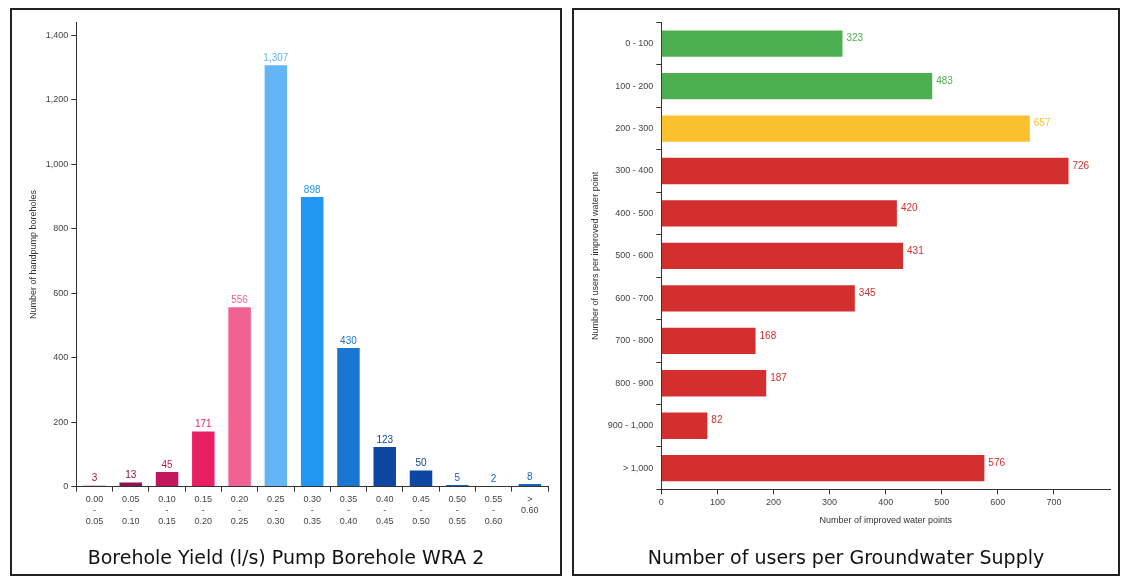 The image size is (1127, 584). I want to click on y-tick-label: 1,000, so click(57, 163).